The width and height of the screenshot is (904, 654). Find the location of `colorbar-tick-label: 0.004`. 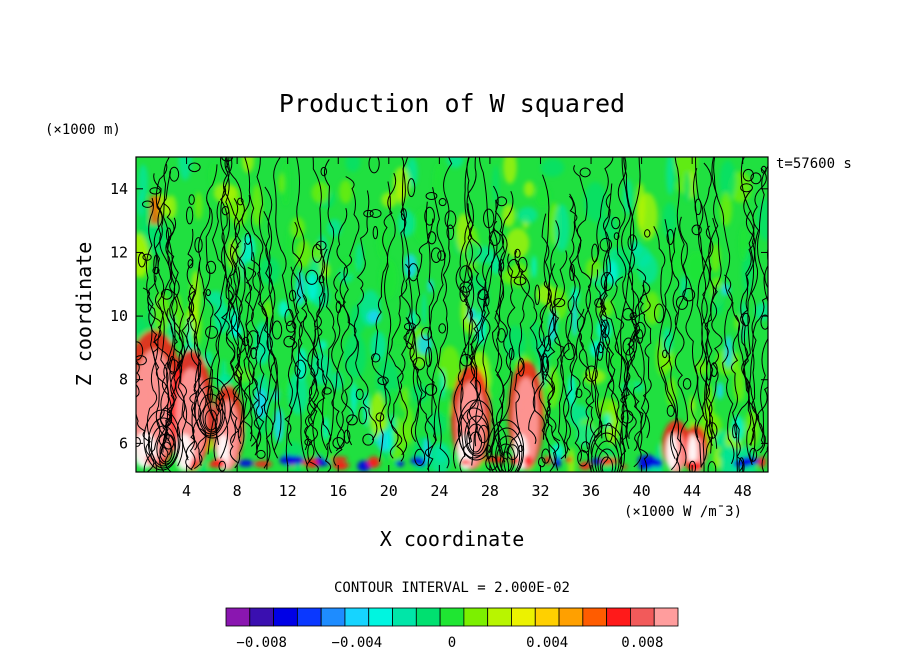

colorbar-tick-label: 0.004 is located at coordinates (547, 643).